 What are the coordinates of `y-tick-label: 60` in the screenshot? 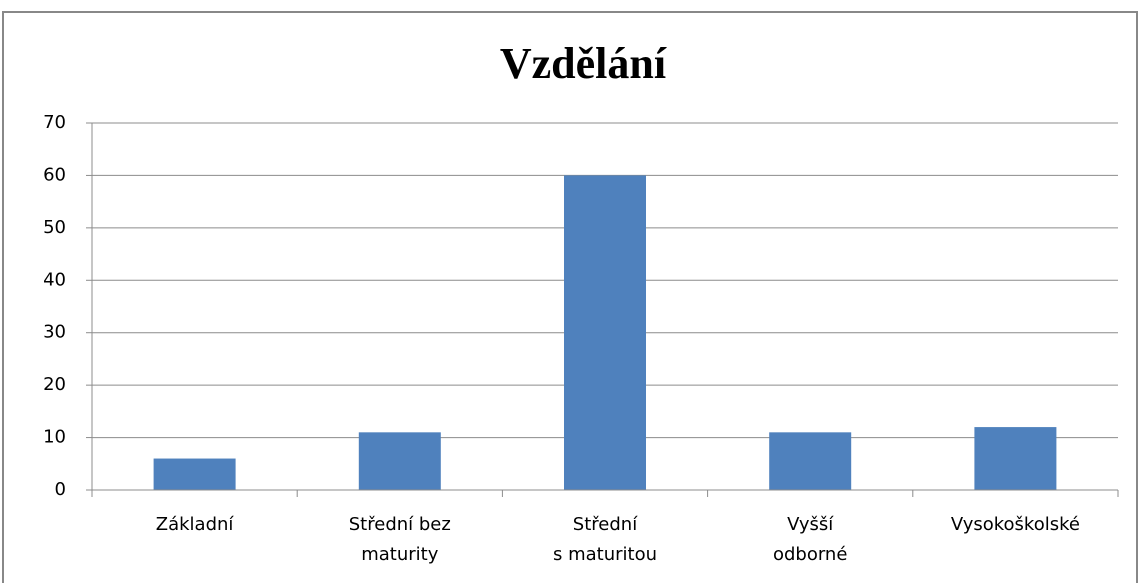 It's located at (54, 174).